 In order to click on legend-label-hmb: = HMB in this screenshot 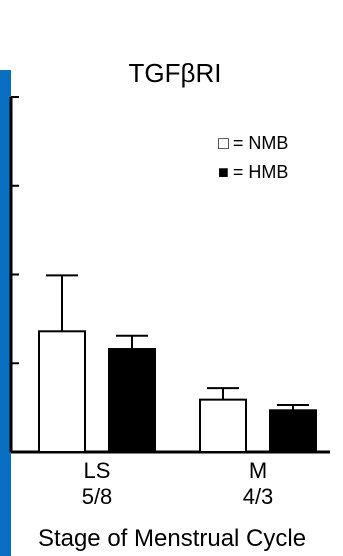, I will do `click(261, 172)`.